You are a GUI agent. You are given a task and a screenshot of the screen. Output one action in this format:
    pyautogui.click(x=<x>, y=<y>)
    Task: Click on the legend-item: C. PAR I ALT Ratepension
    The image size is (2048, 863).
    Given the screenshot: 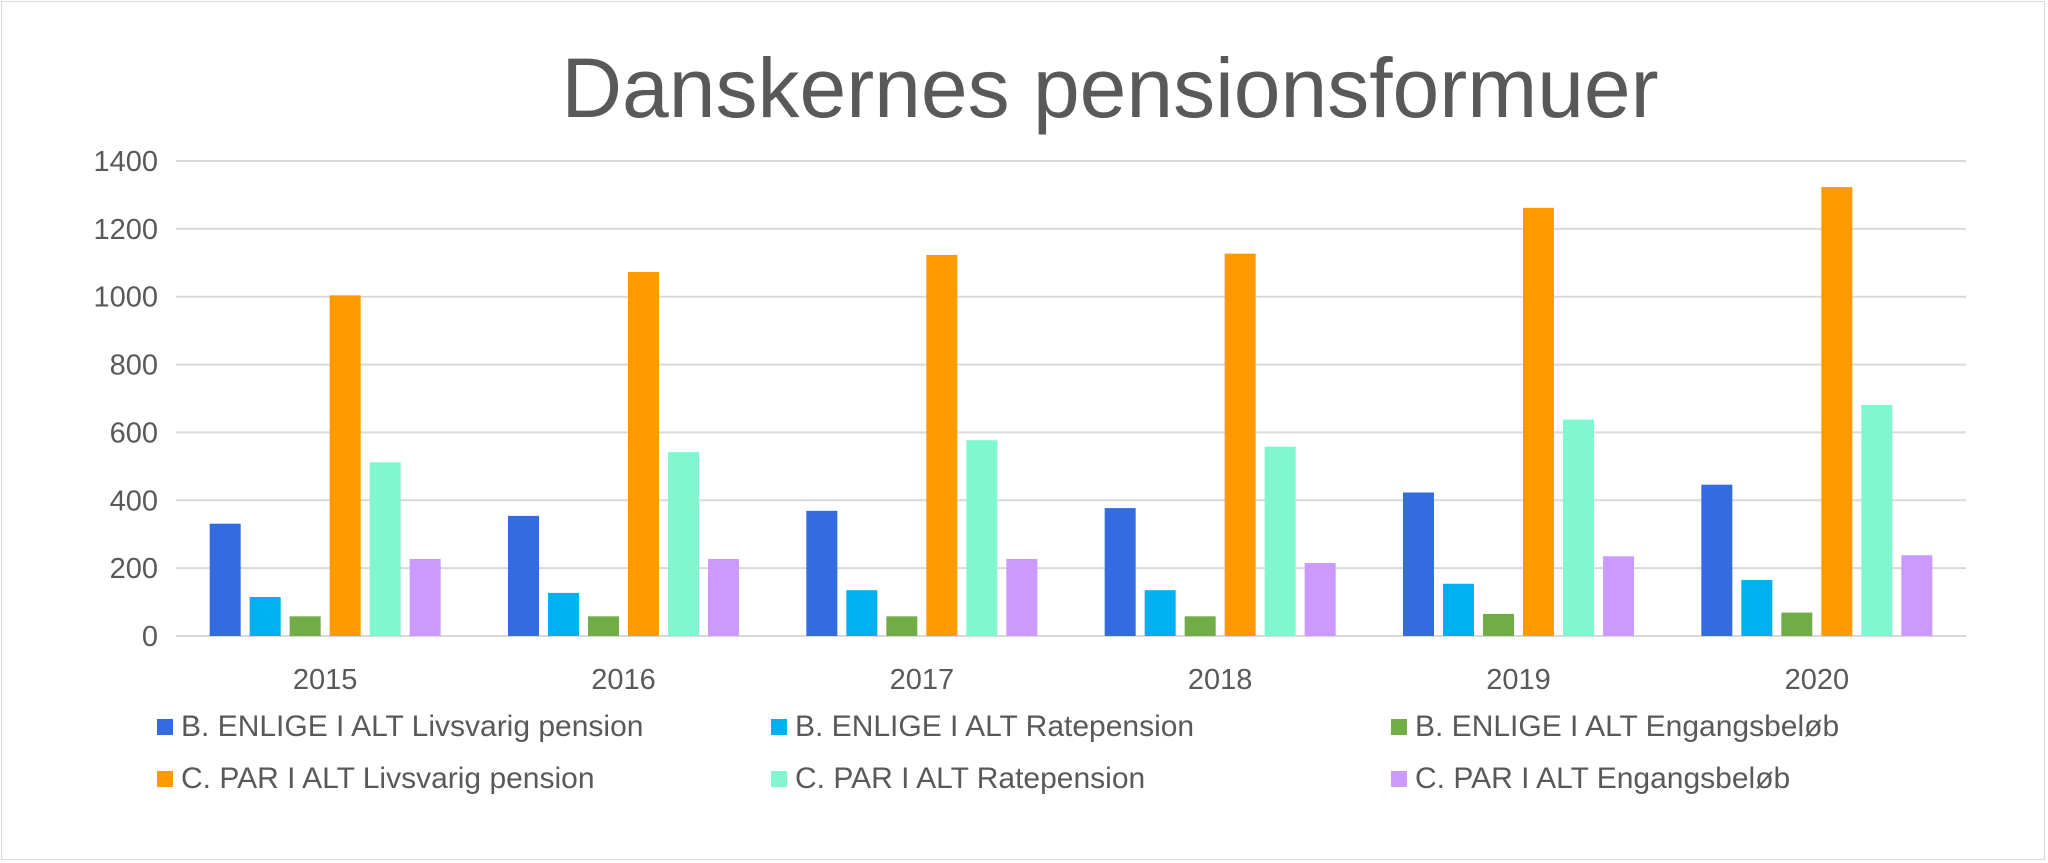 What is the action you would take?
    pyautogui.click(x=958, y=779)
    